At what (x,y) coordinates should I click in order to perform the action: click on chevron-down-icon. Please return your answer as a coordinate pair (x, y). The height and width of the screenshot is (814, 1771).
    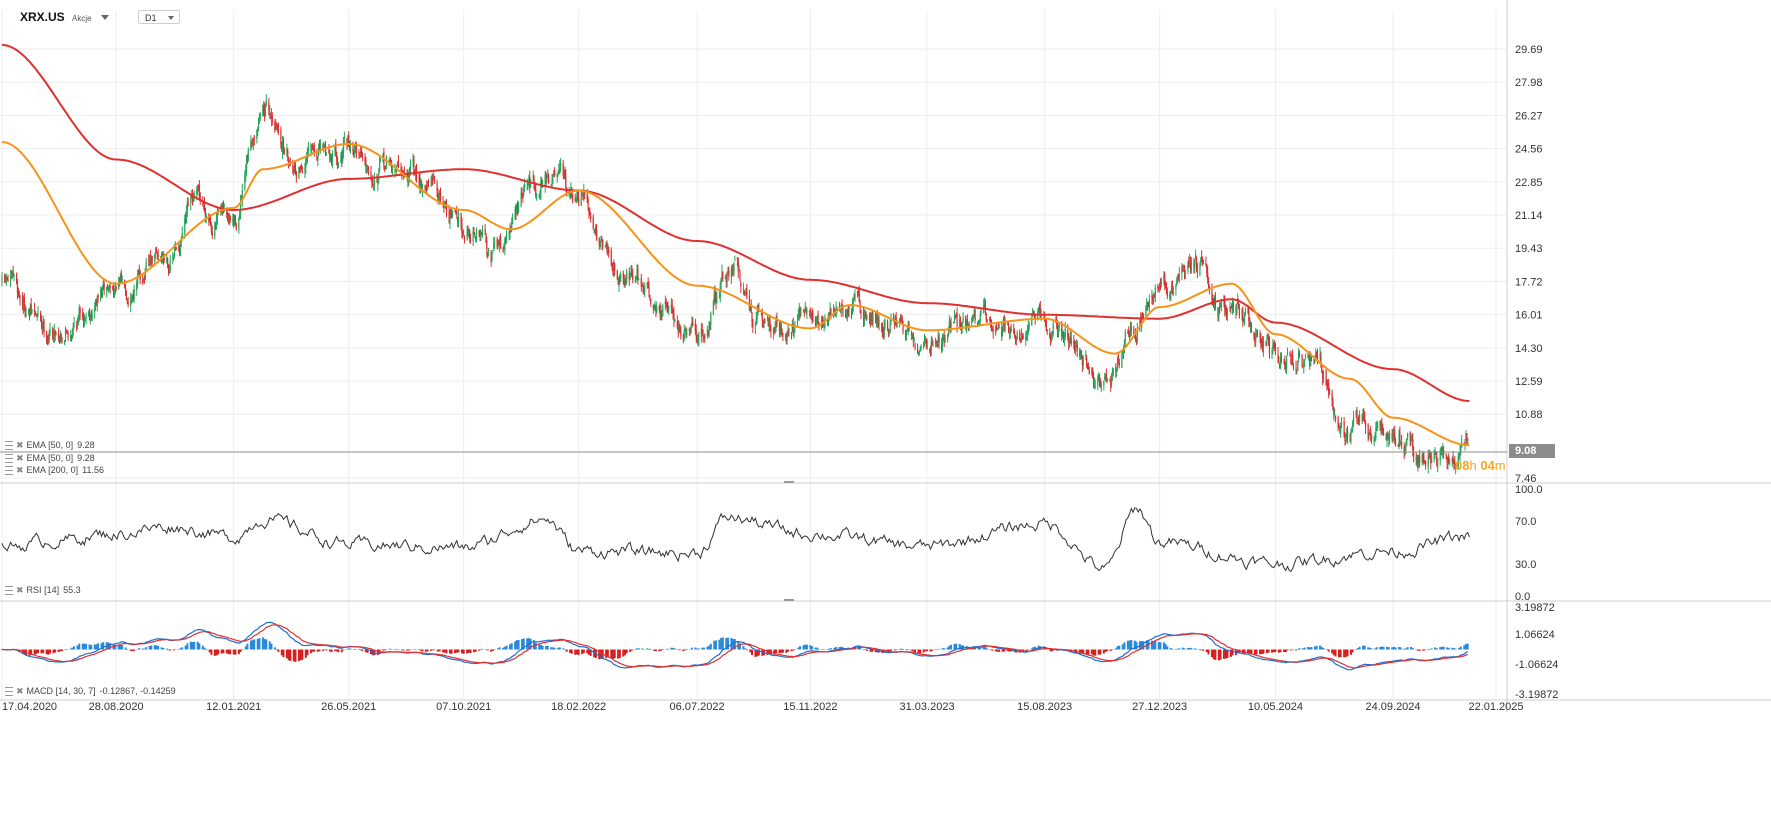
    Looking at the image, I should click on (104, 18).